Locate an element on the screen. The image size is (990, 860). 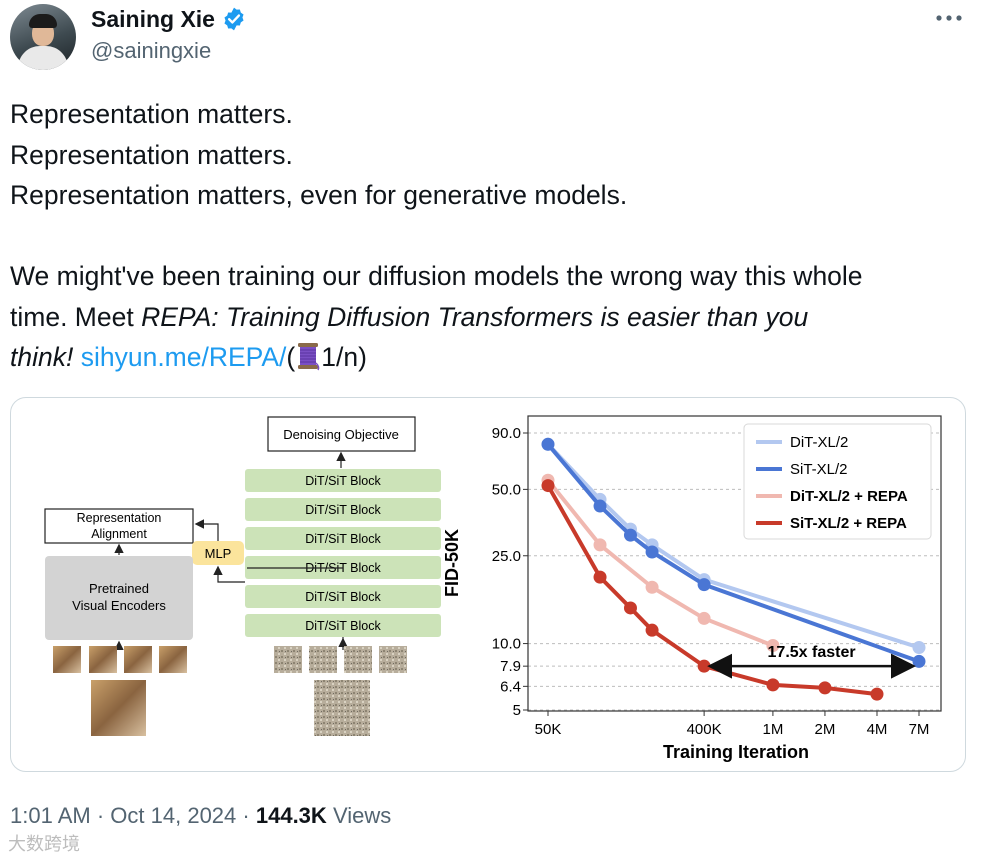
mlp-box is located at coordinates (218, 553).